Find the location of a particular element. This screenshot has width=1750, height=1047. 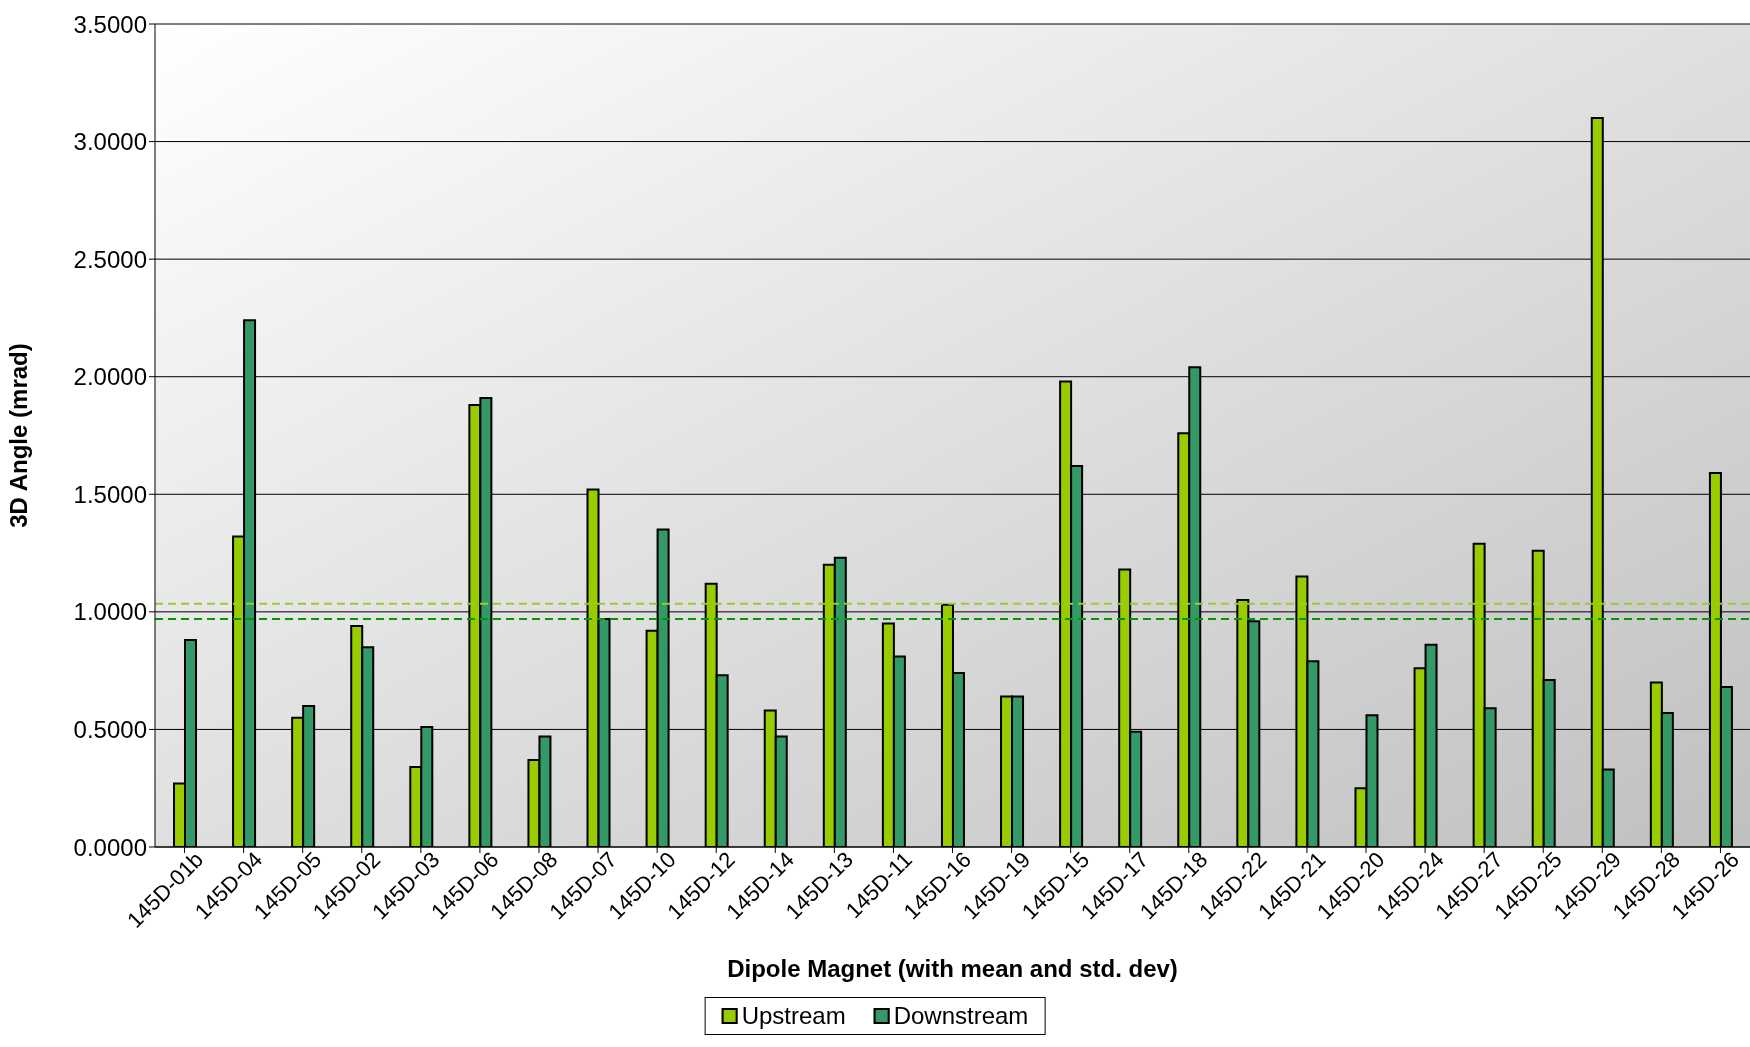

y-tick-label: 2.5000 is located at coordinates (110, 259).